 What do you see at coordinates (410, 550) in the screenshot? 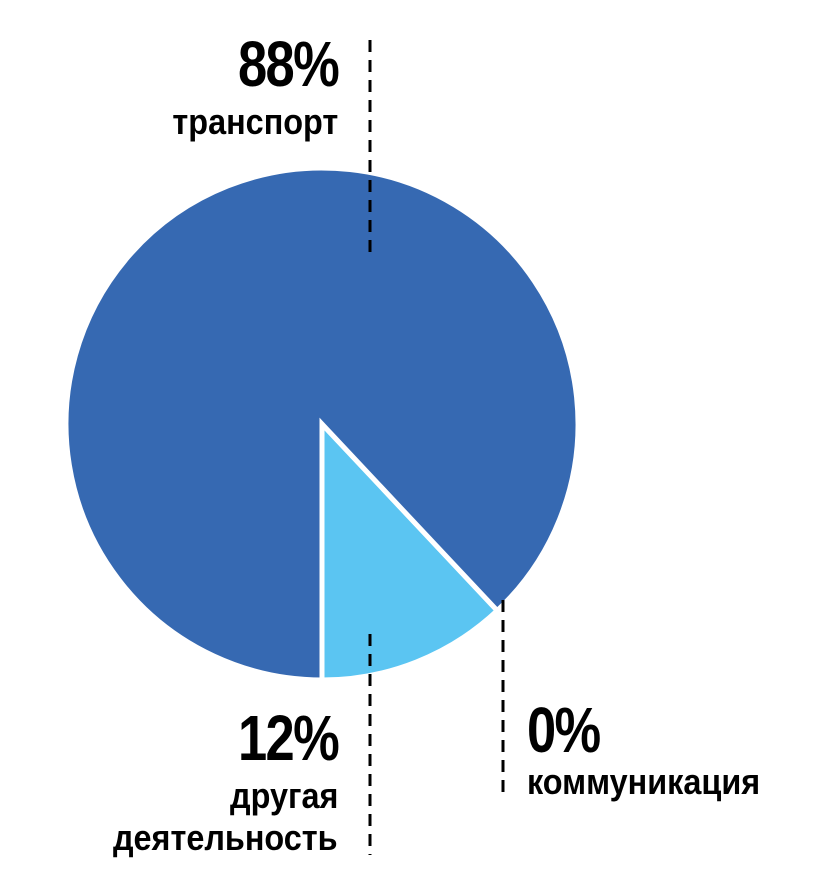
I see `slice-other` at bounding box center [410, 550].